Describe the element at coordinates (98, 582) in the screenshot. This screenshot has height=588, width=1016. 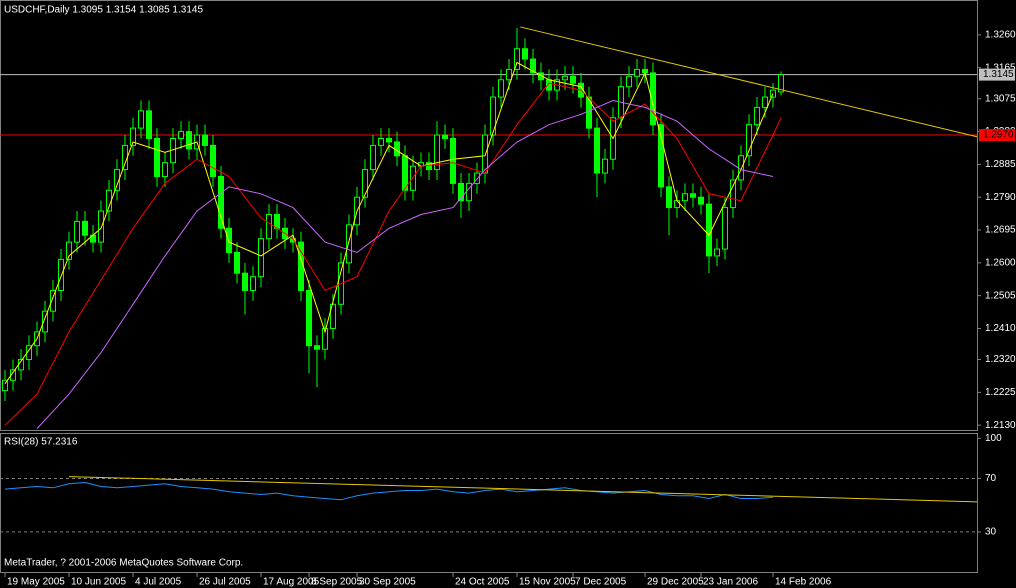
I see `x-tick-label: 10 Jun 2005` at that location.